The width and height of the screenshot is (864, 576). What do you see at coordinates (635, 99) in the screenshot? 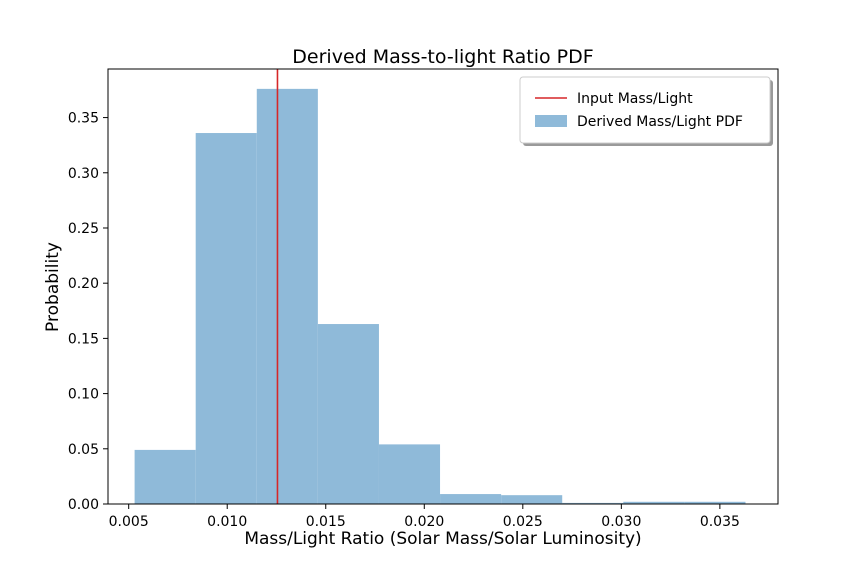
I see `legend-label-input: Input Mass/Light` at bounding box center [635, 99].